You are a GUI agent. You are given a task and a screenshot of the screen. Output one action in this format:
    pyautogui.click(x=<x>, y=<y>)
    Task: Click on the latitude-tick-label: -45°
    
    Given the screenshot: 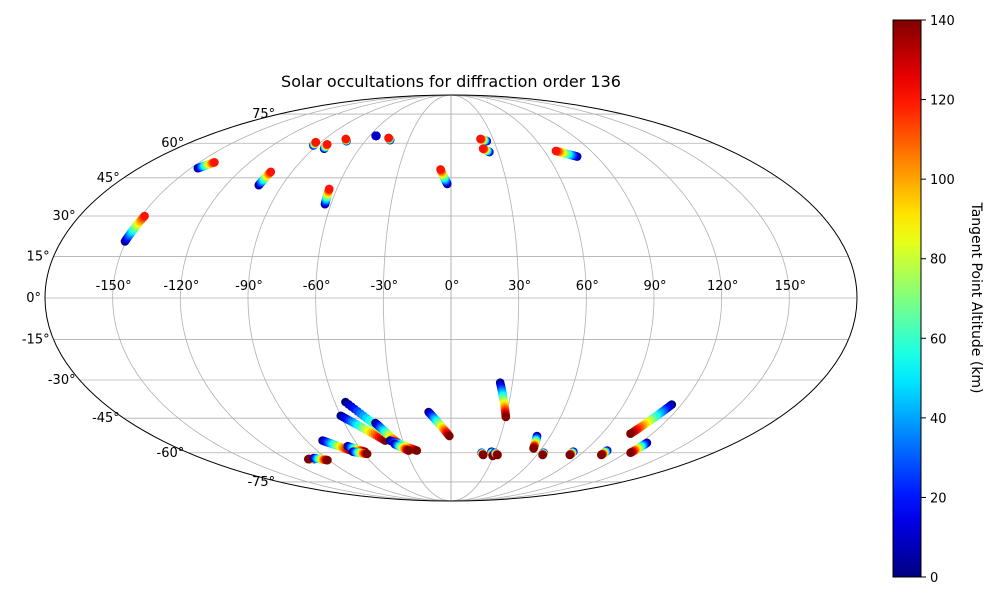 What is the action you would take?
    pyautogui.click(x=106, y=418)
    